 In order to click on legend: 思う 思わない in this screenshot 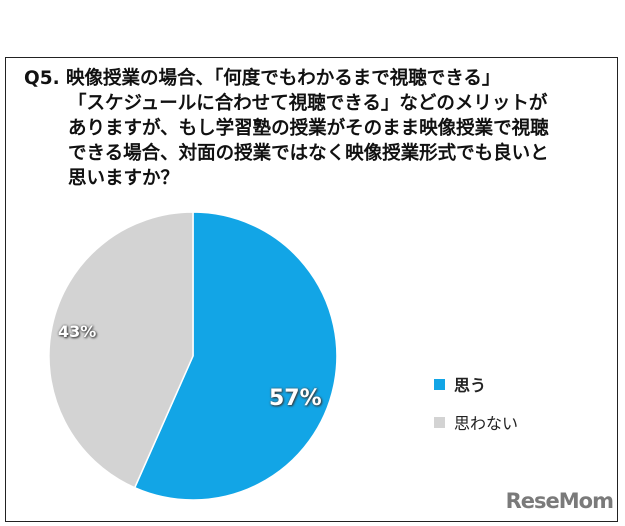, I will do `click(476, 412)`.